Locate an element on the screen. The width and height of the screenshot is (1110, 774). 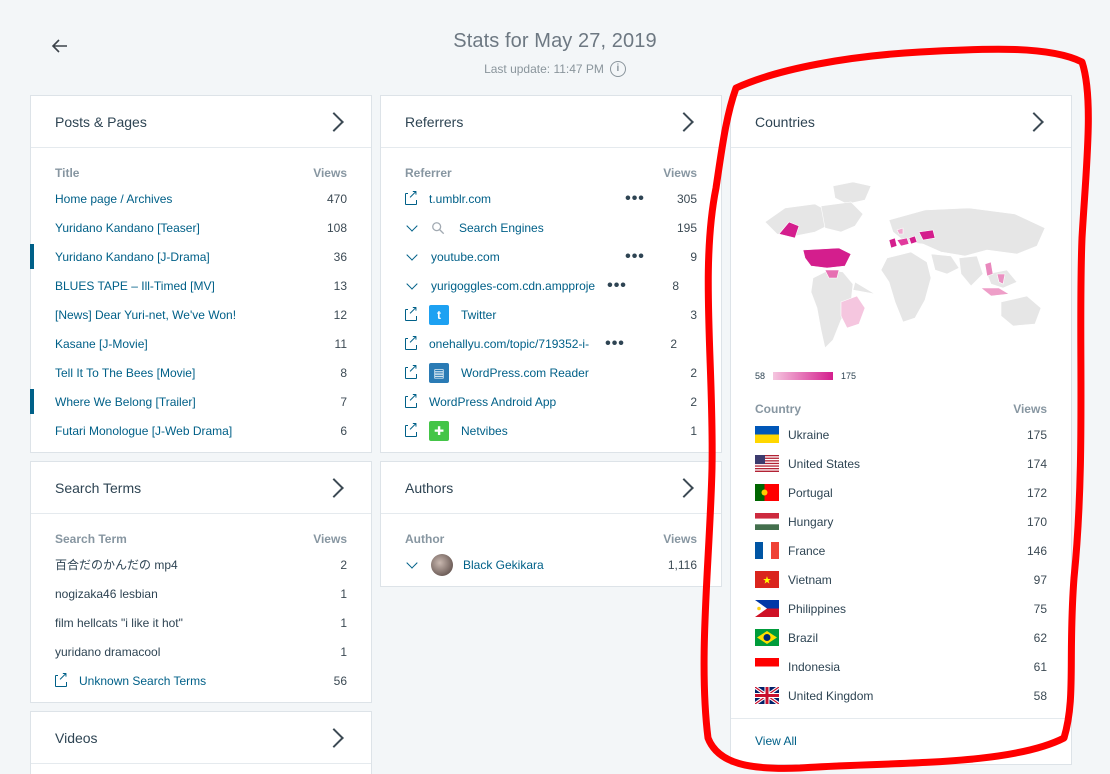
table-row: Search Engines 195 is located at coordinates (551, 227).